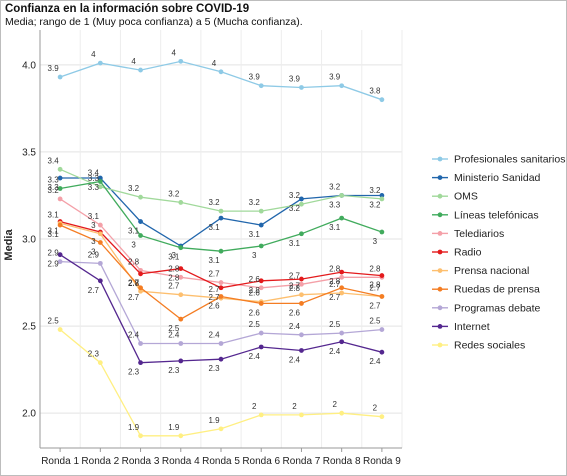 This screenshot has width=567, height=476. What do you see at coordinates (497, 290) in the screenshot?
I see `legend-label: Ruedas de prensa` at bounding box center [497, 290].